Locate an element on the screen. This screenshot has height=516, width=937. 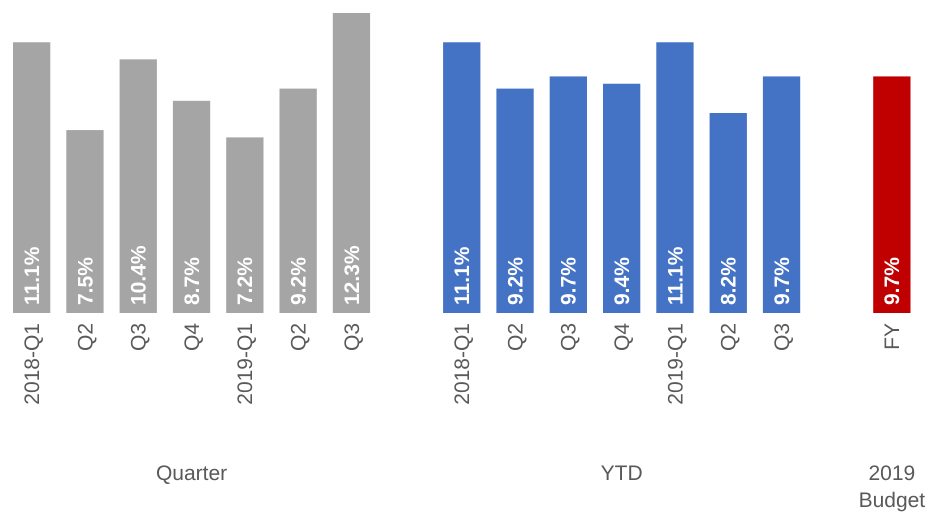
x-axis-title: YTD is located at coordinates (621, 473).